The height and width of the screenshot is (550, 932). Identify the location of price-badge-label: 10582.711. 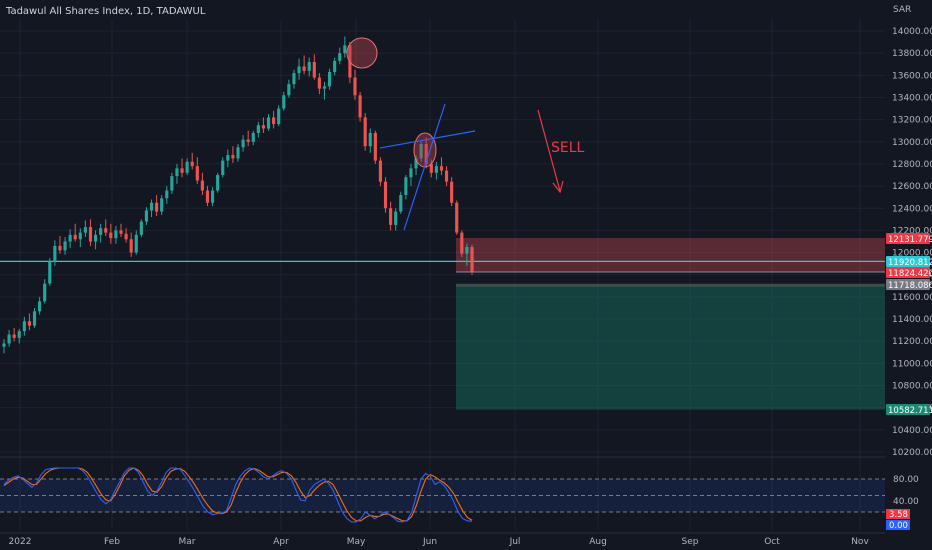
(910, 411).